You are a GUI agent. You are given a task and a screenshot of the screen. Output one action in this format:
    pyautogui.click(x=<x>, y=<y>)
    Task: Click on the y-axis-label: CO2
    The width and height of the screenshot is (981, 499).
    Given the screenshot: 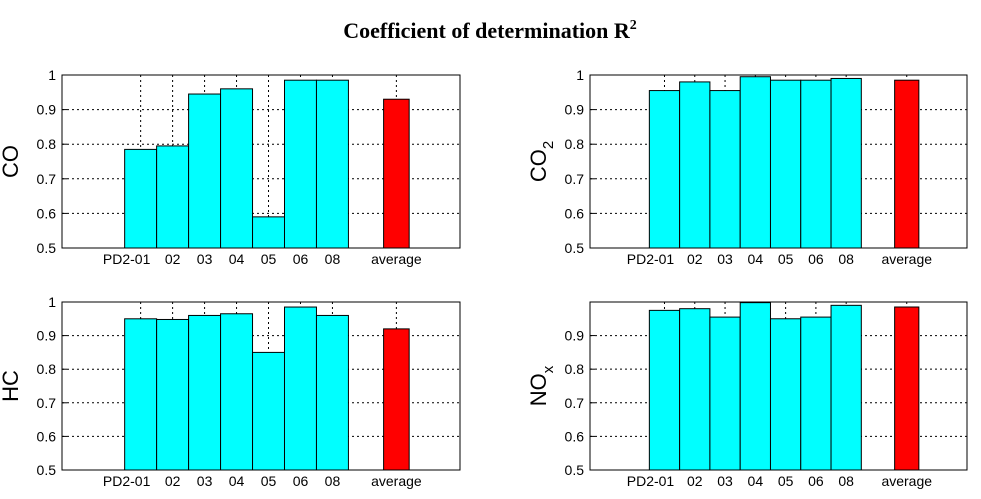 What is the action you would take?
    pyautogui.click(x=541, y=161)
    